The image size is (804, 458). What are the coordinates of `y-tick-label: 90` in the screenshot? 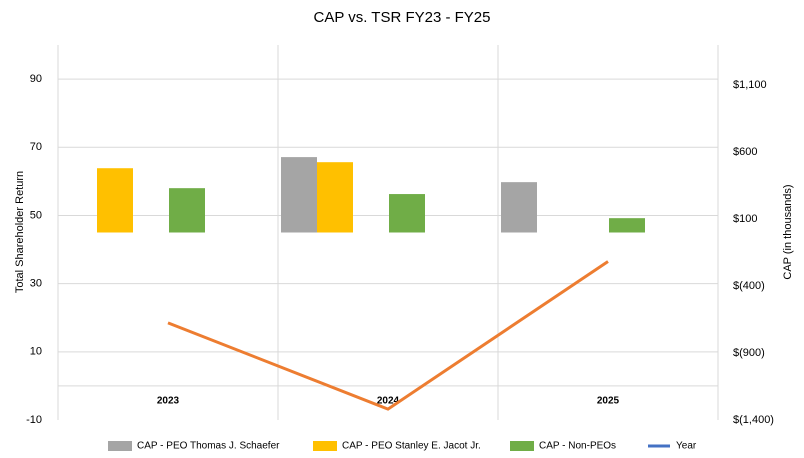 It's located at (36, 79).